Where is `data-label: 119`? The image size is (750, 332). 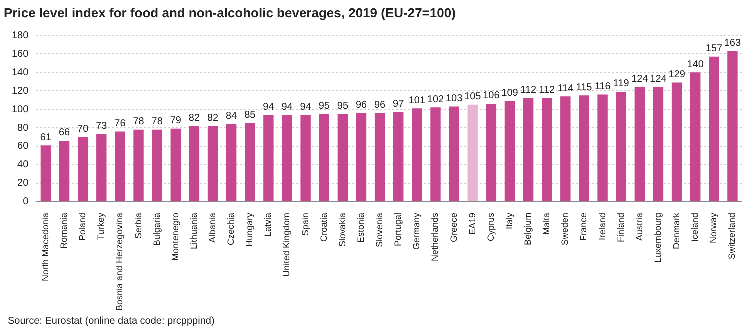
data-label: 119 is located at coordinates (621, 84).